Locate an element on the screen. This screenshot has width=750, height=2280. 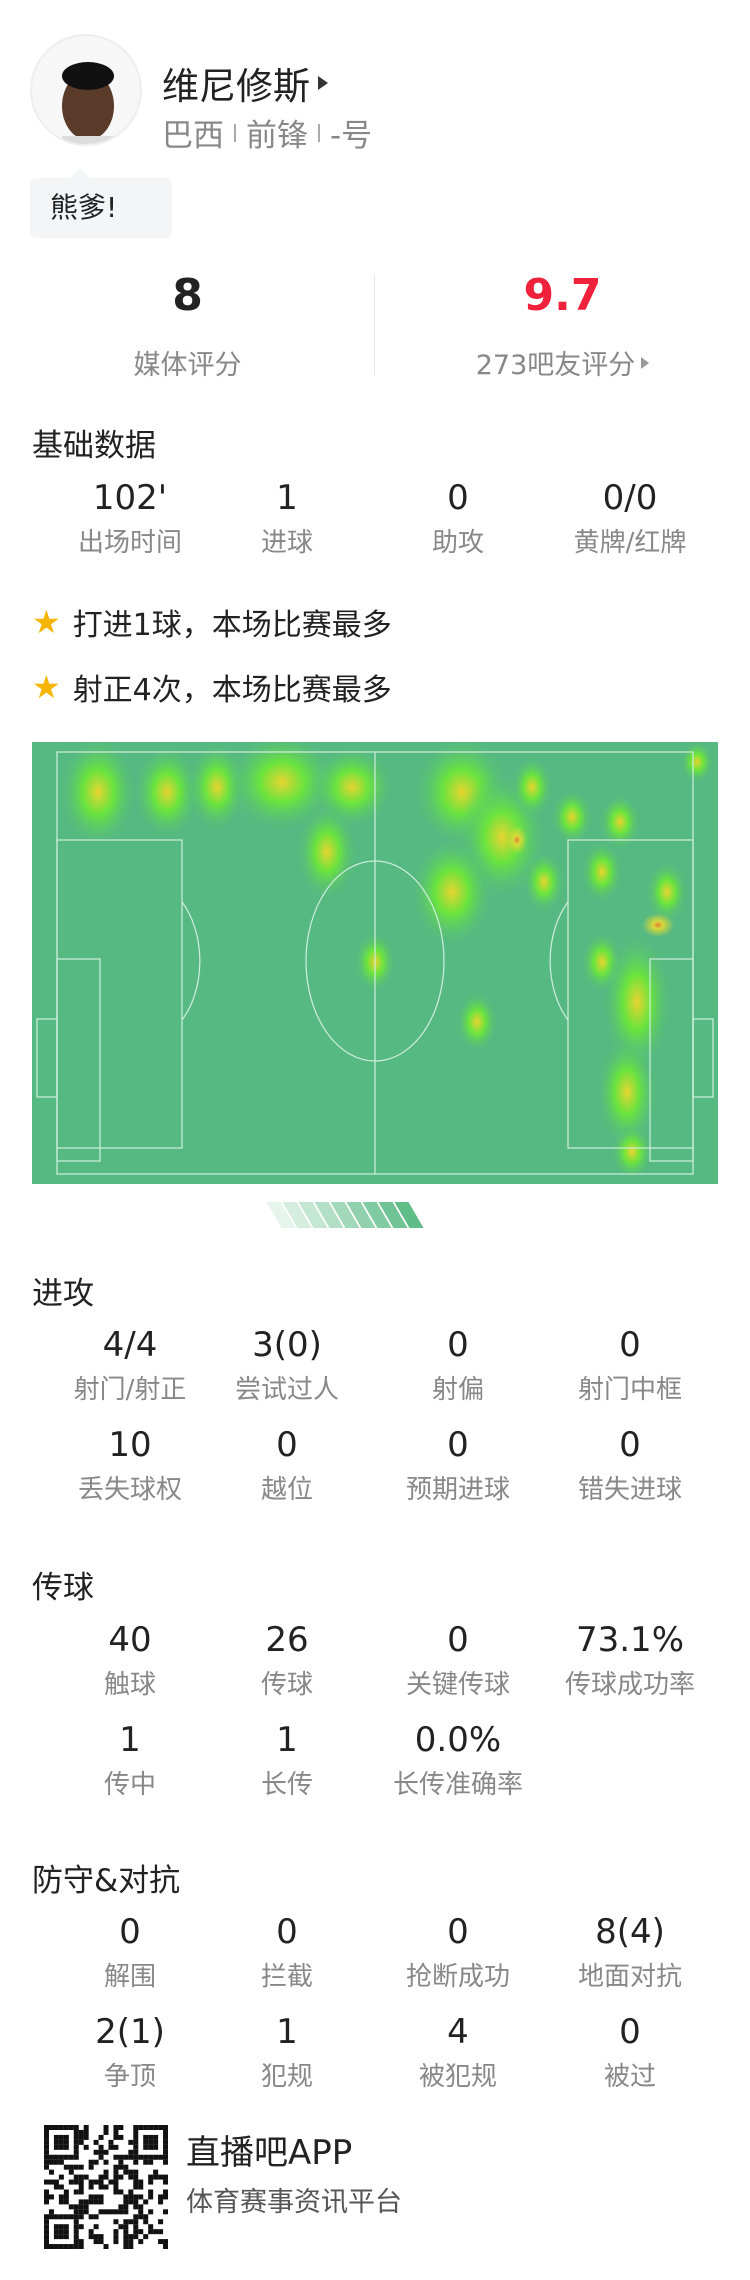
stat-label: 射门/射正 is located at coordinates (130, 1390).